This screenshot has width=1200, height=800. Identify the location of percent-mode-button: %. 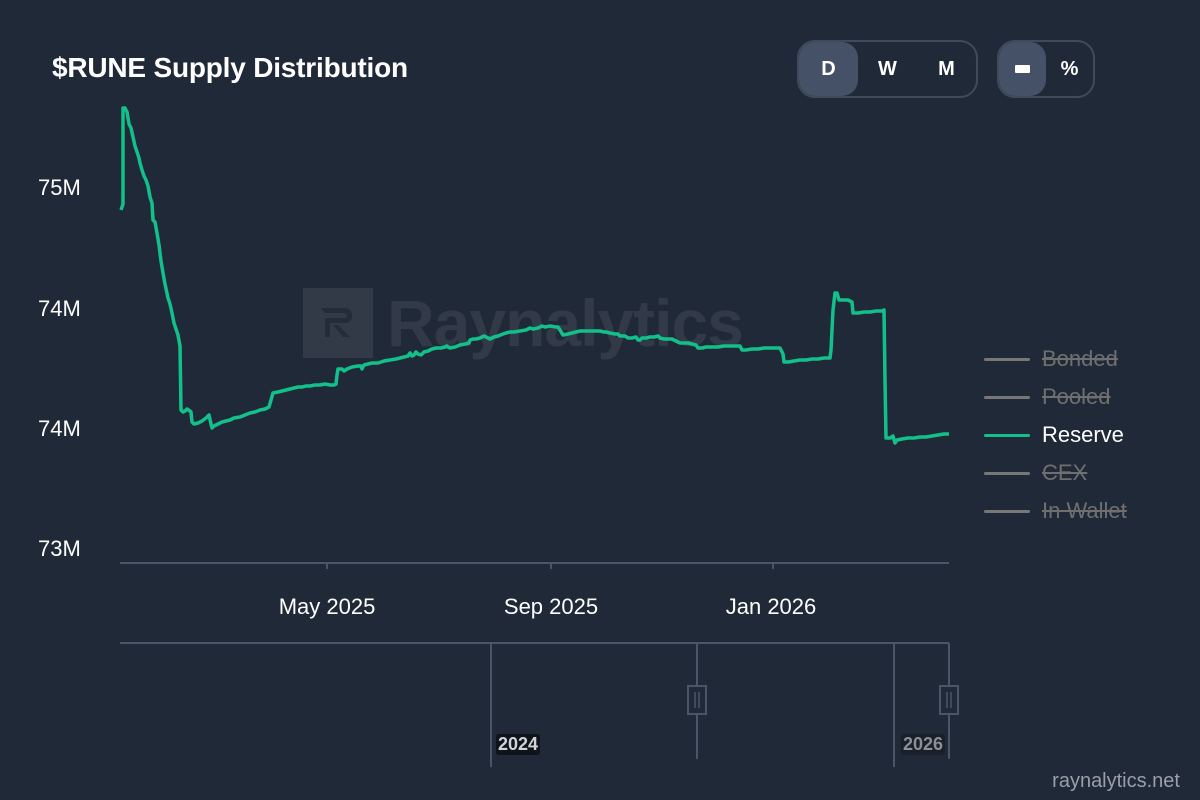
(1069, 68).